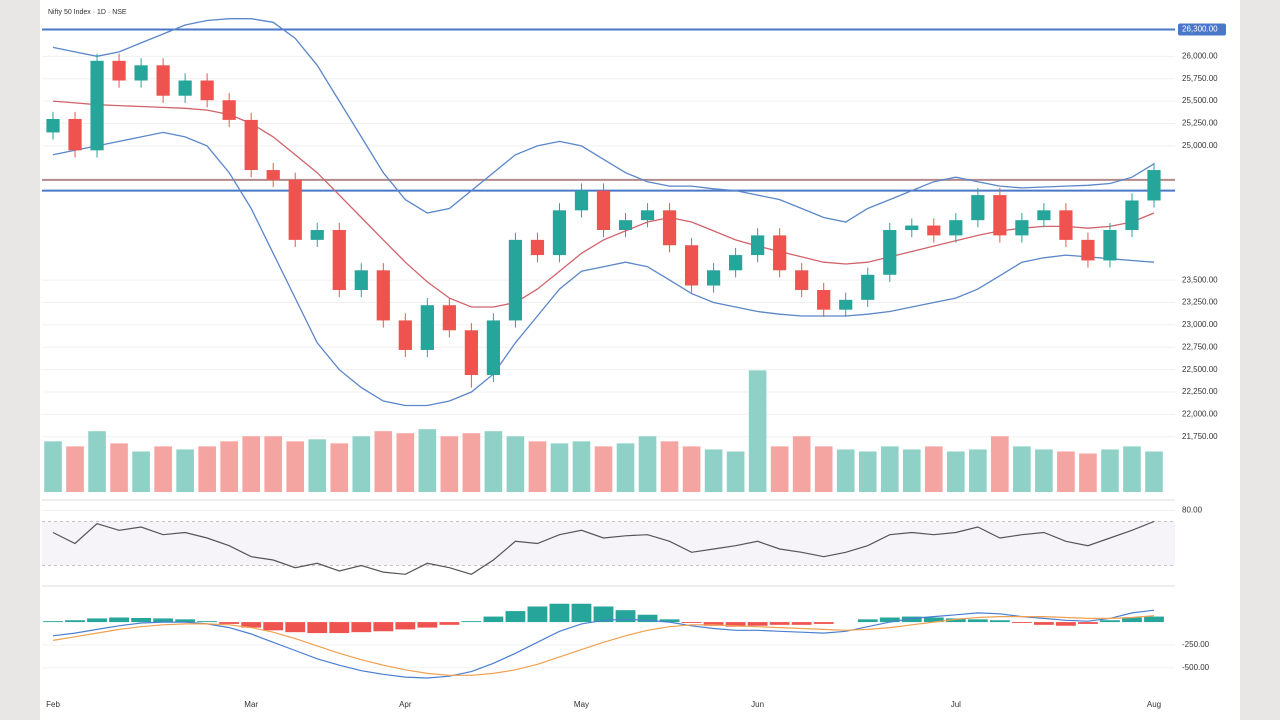 The width and height of the screenshot is (1280, 720). I want to click on y-tick-label: 22,500.00, so click(1200, 369).